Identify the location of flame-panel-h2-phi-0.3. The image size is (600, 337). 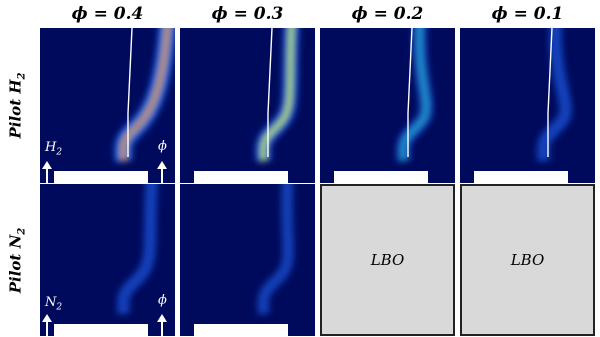
(247, 105).